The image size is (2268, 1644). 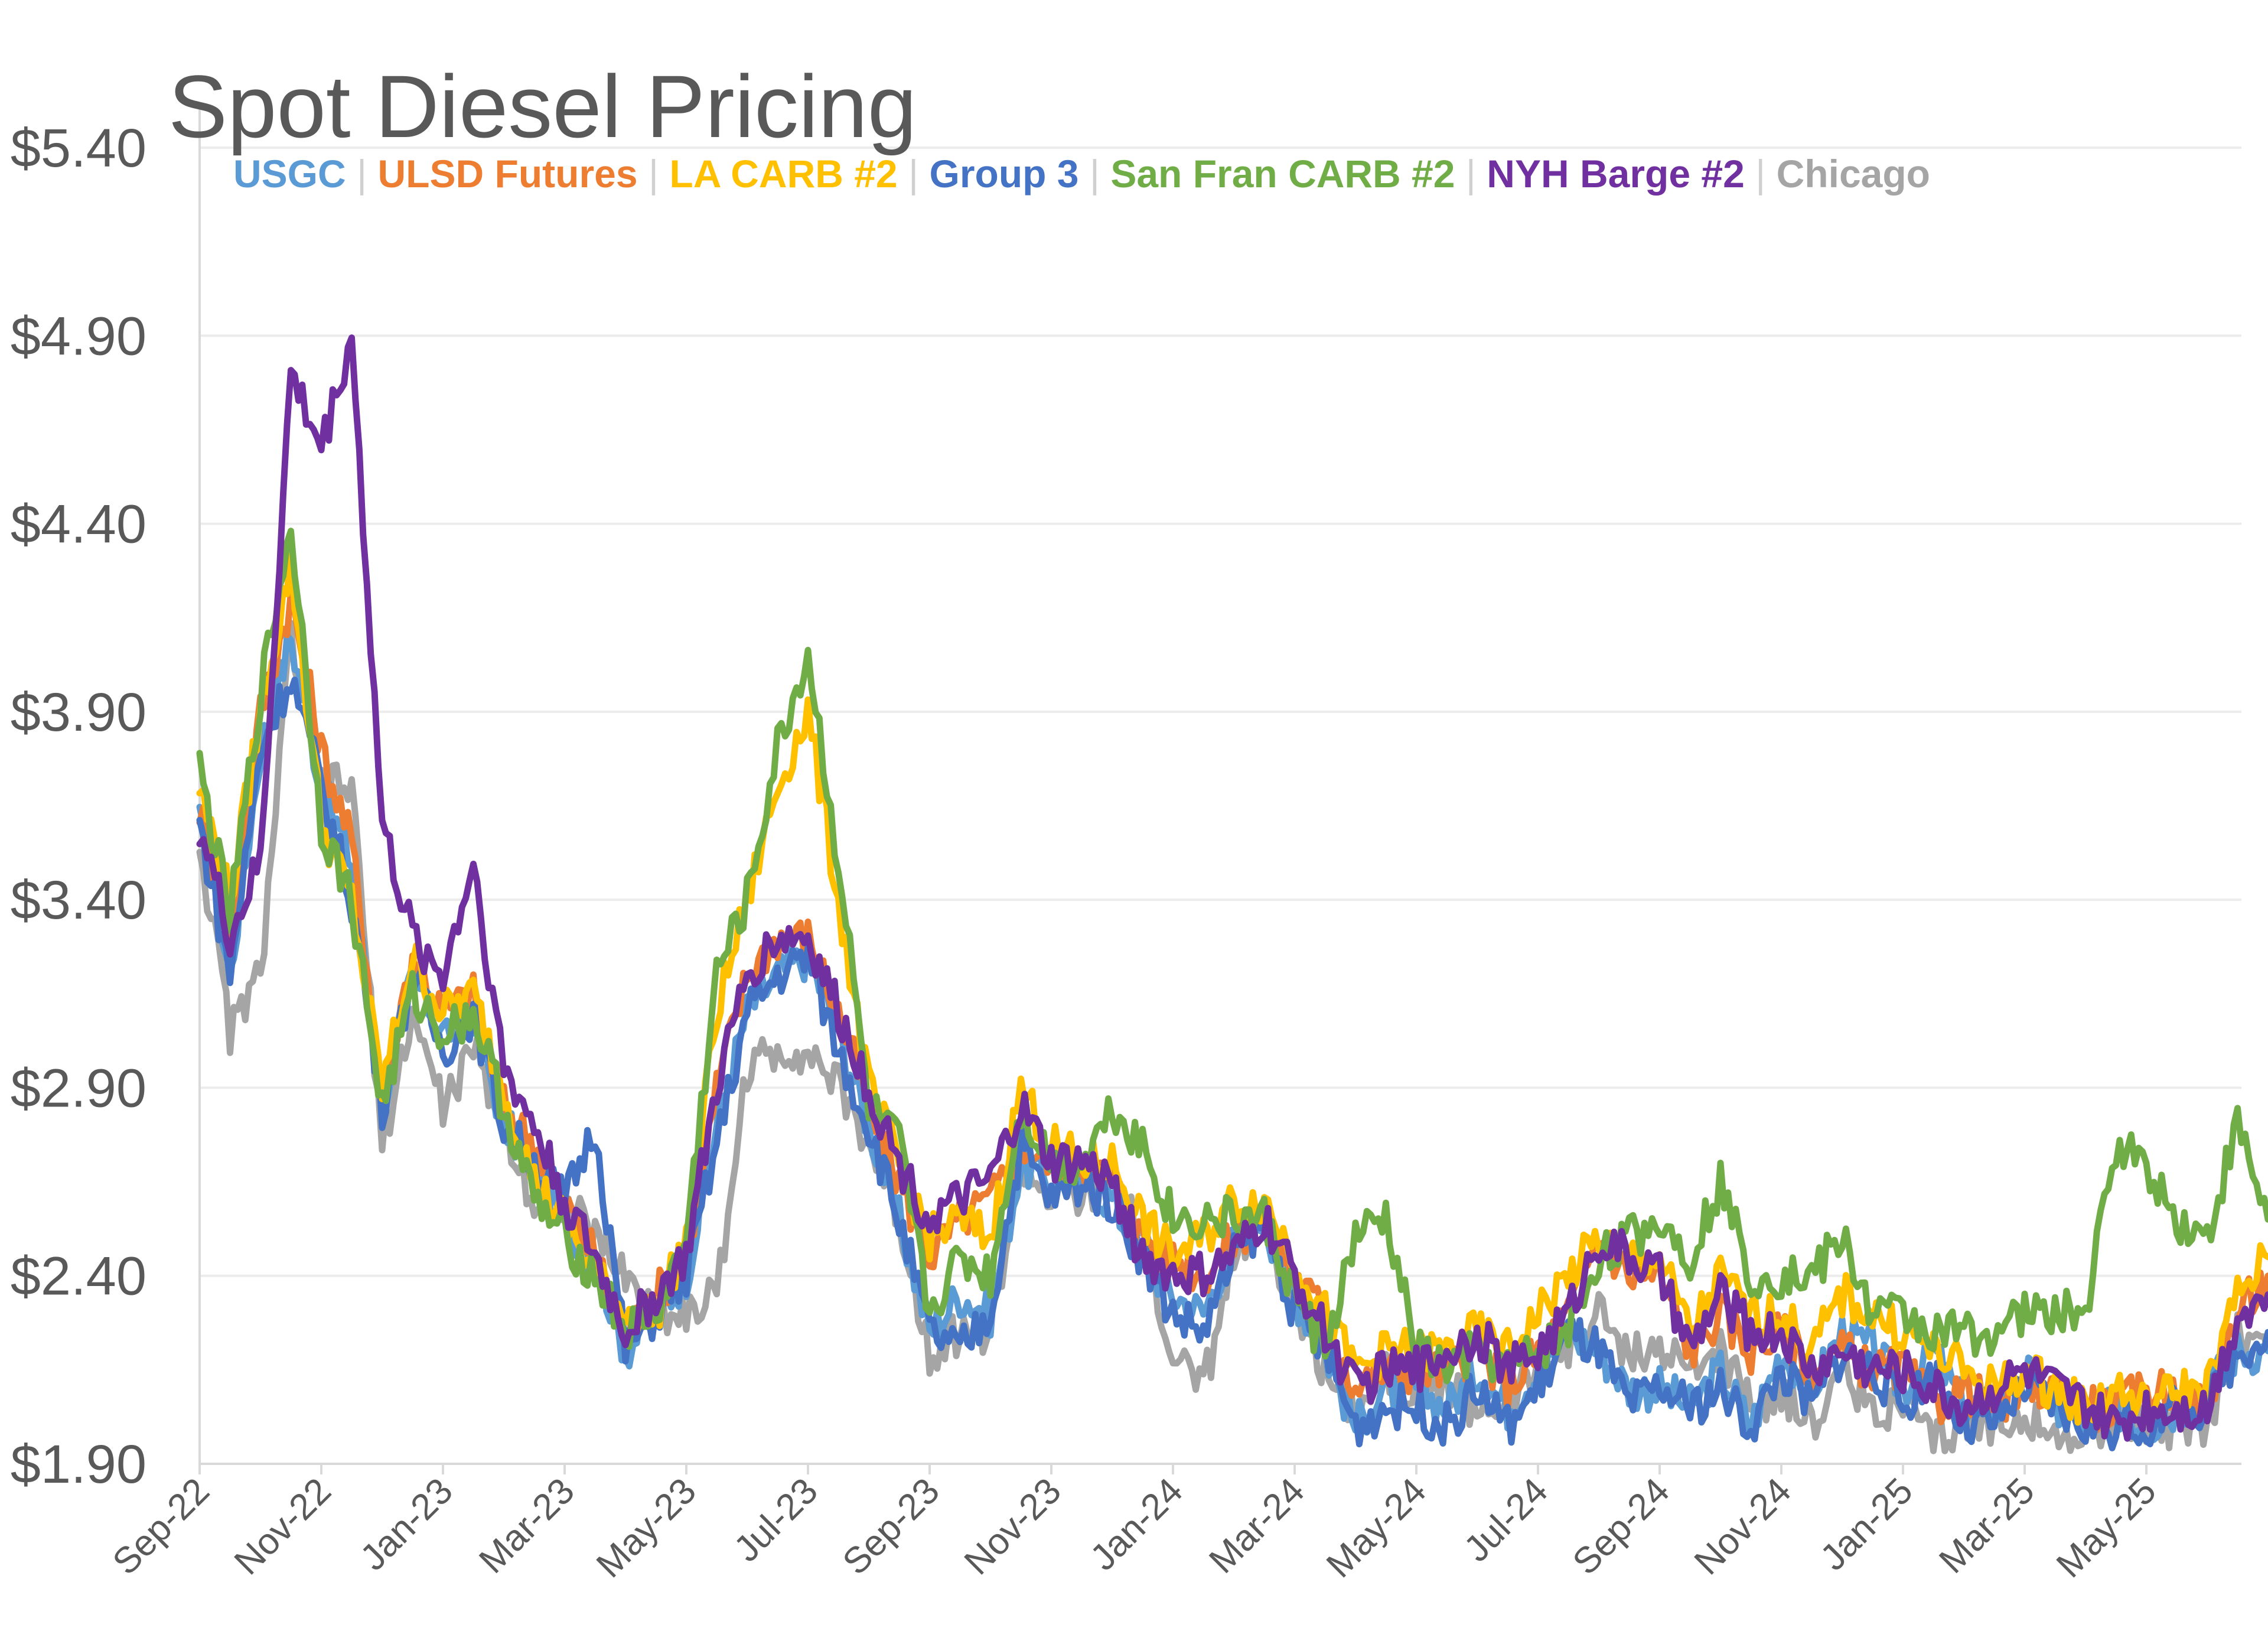 I want to click on x-tick-label: May-25, so click(x=2106, y=1528).